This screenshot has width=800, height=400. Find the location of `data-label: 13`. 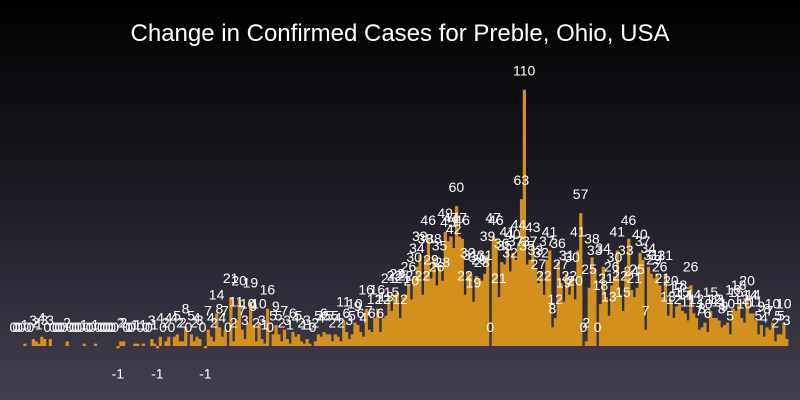

data-label: 13 is located at coordinates (609, 297).